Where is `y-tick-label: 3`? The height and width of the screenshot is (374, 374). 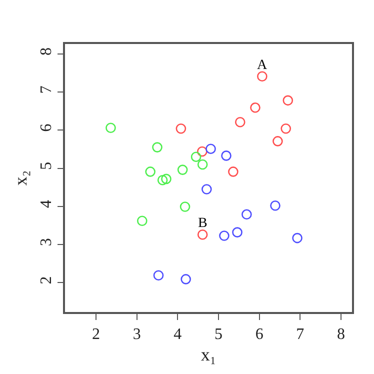 y-tick-label: 3 is located at coordinates (46, 242).